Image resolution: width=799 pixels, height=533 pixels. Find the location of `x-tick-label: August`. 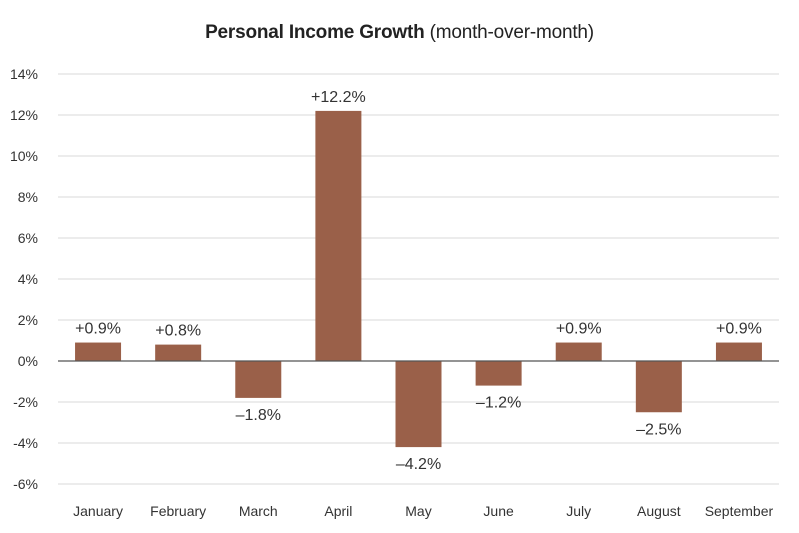

x-tick-label: August is located at coordinates (659, 511).